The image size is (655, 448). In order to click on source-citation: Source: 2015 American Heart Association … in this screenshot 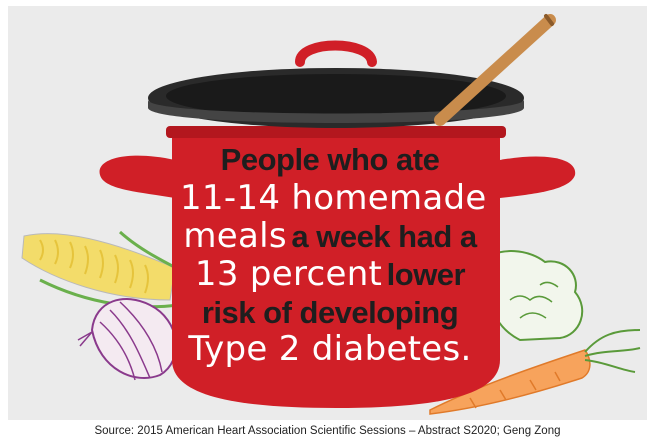, I will do `click(327, 431)`.